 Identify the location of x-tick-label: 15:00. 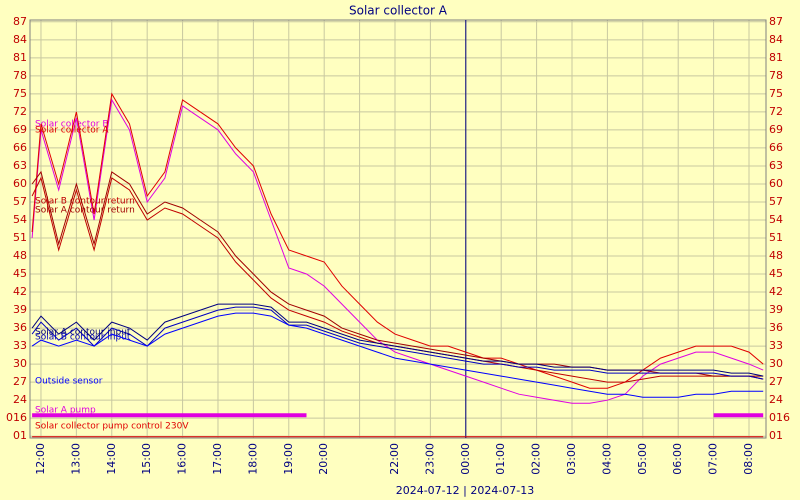
(146, 459).